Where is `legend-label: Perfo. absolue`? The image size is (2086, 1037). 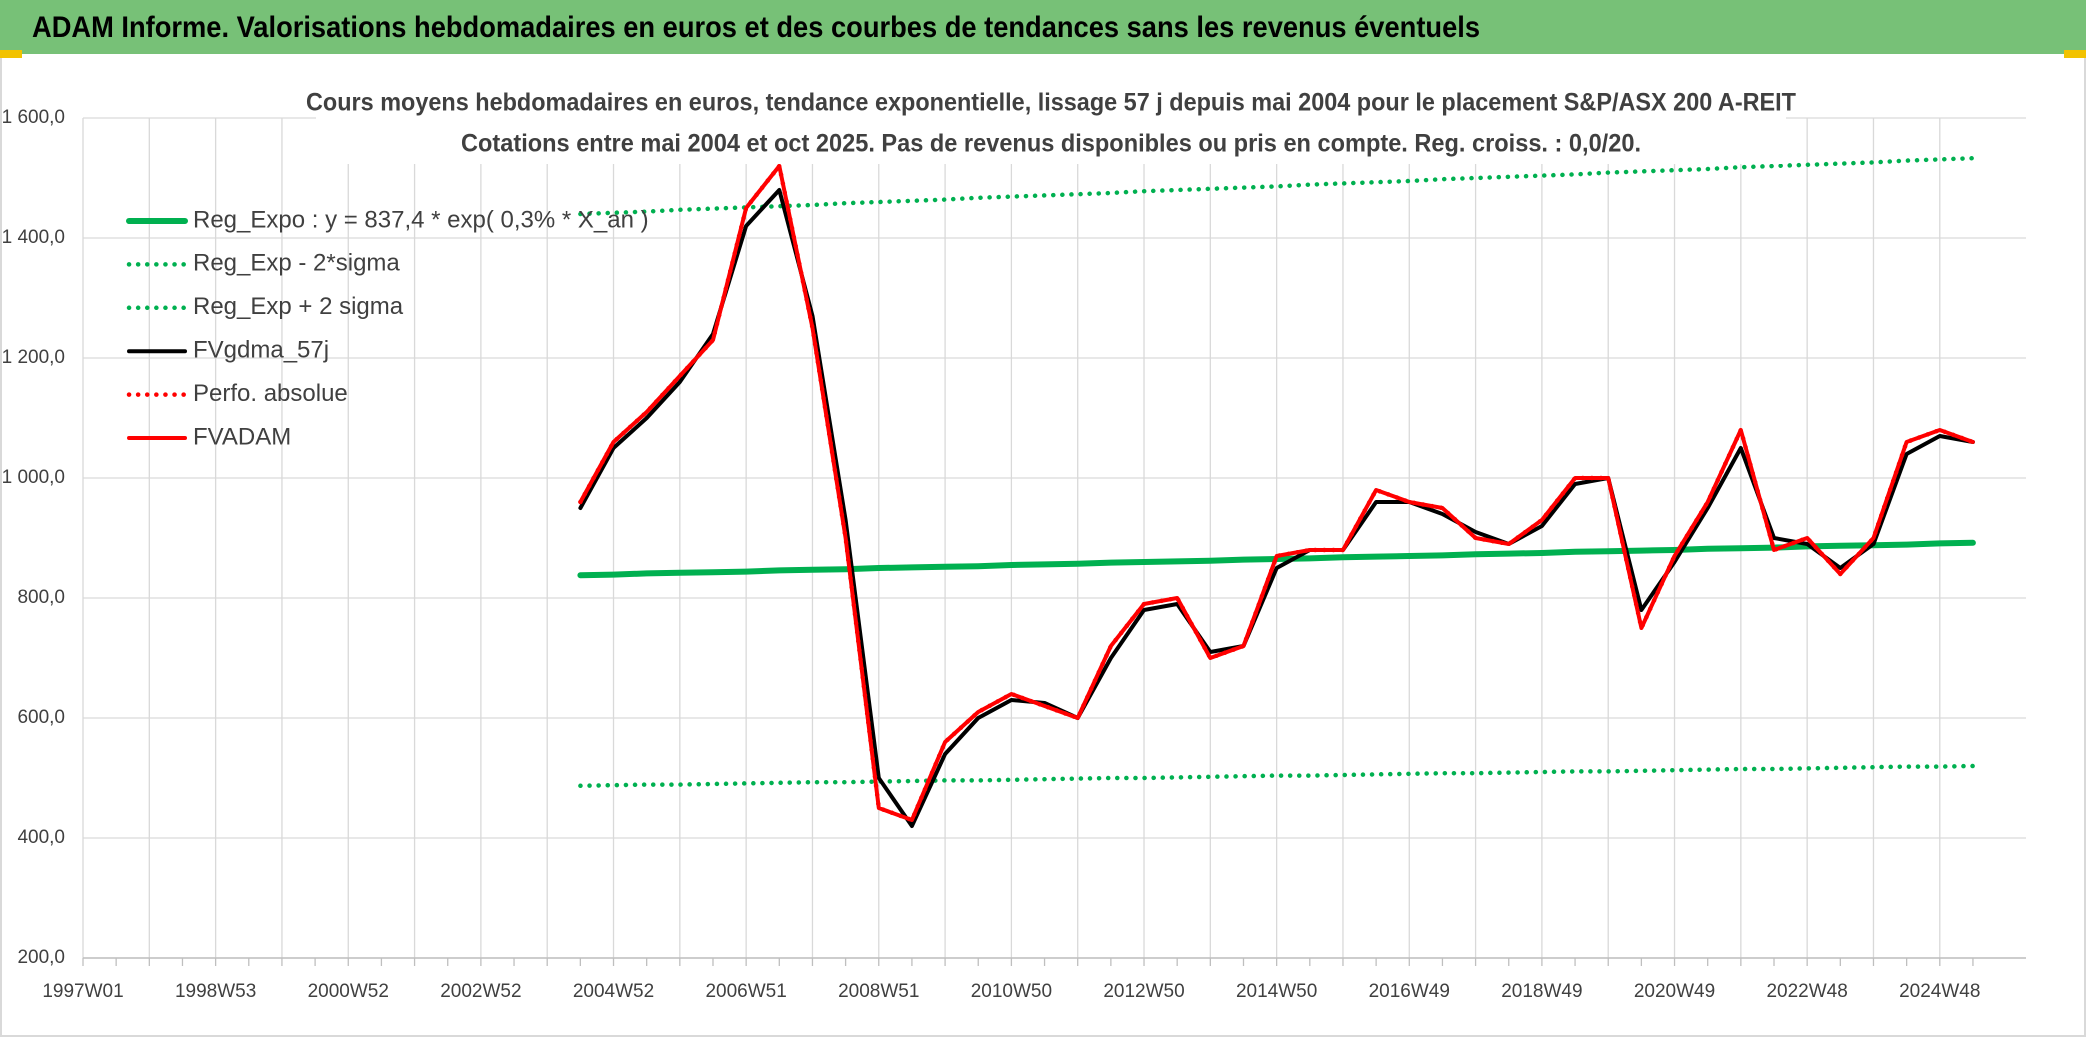 legend-label: Perfo. absolue is located at coordinates (270, 393).